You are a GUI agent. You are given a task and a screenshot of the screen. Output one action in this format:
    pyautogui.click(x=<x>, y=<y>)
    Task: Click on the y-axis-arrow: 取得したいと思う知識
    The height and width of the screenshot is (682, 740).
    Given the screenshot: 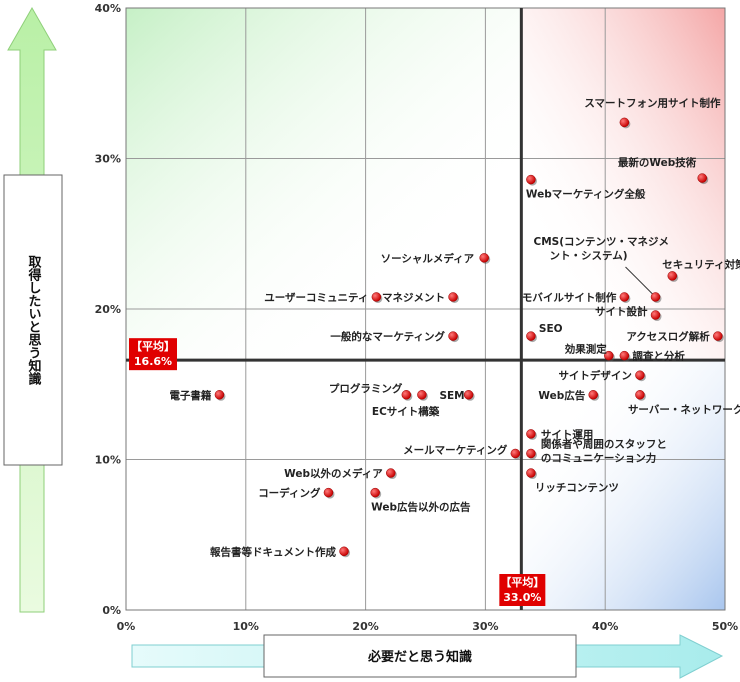 What is the action you would take?
    pyautogui.click(x=33, y=309)
    